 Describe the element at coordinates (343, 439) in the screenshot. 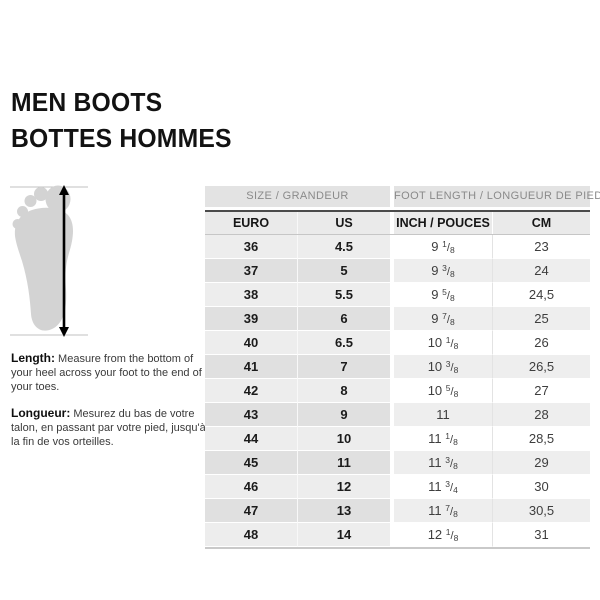

I see `us-size-cell: 10` at that location.